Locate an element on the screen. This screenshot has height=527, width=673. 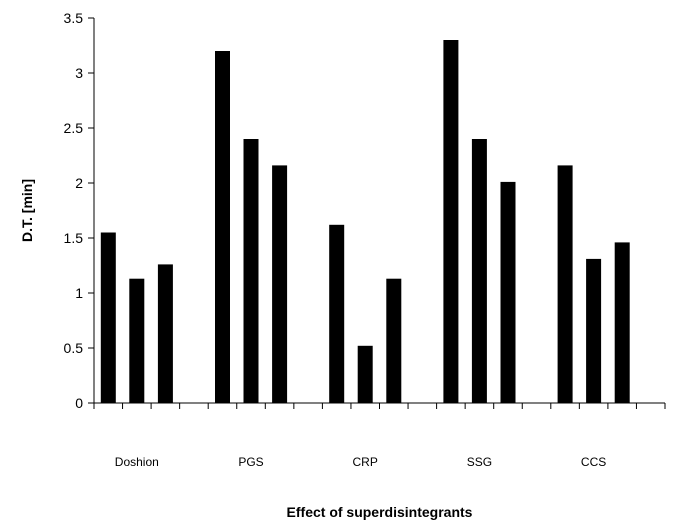
x-axis-title: Effect of superdisintegrants is located at coordinates (380, 512).